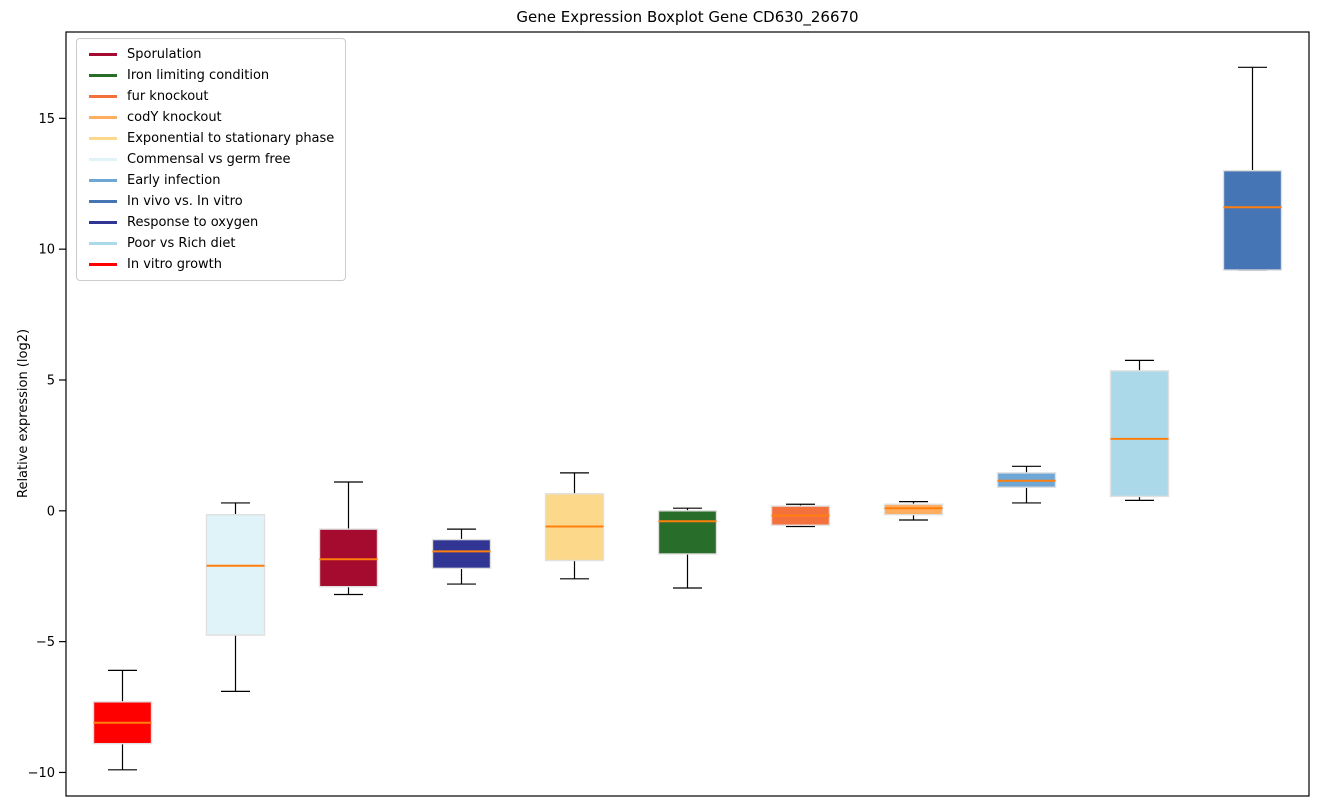 The width and height of the screenshot is (1318, 812). I want to click on boxplot-cody-knockout, so click(913, 511).